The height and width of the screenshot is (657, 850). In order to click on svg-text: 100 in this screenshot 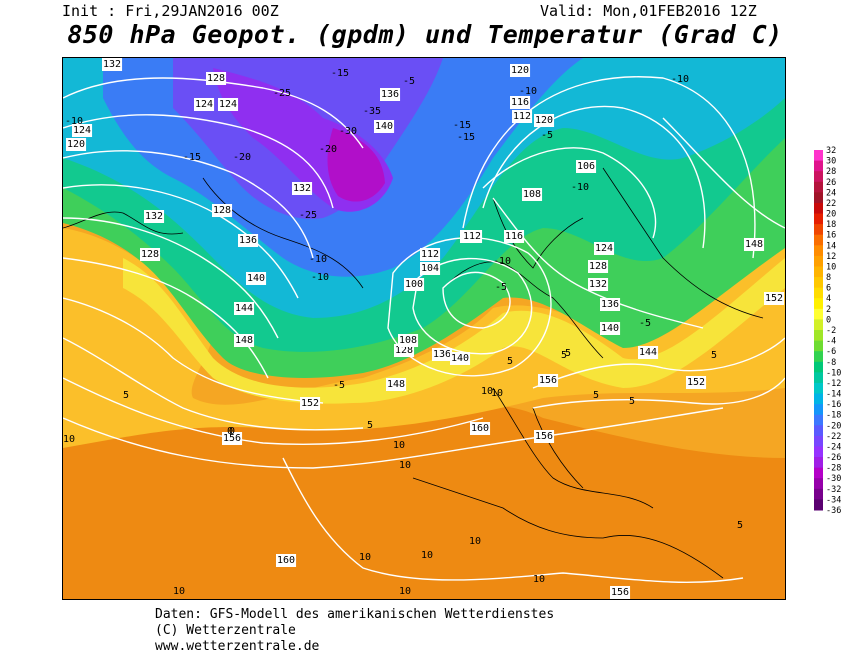, I will do `click(414, 284)`.